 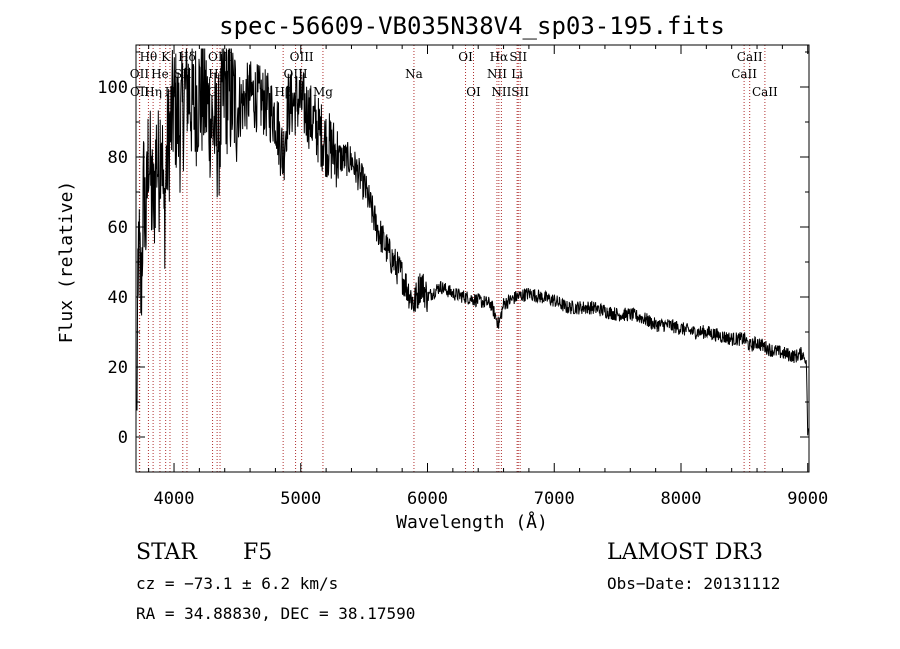 I want to click on x-tick-label: 4000, so click(x=174, y=499).